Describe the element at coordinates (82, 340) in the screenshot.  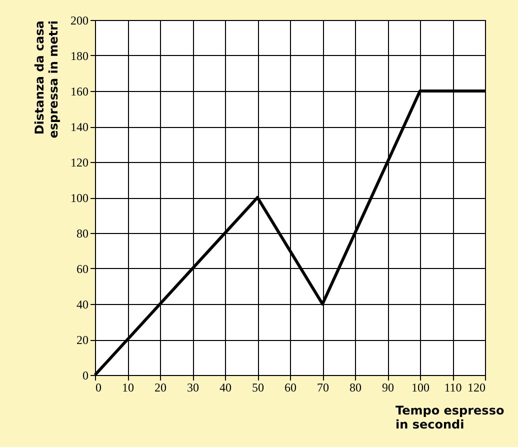
I see `y-tick-label: 20` at that location.